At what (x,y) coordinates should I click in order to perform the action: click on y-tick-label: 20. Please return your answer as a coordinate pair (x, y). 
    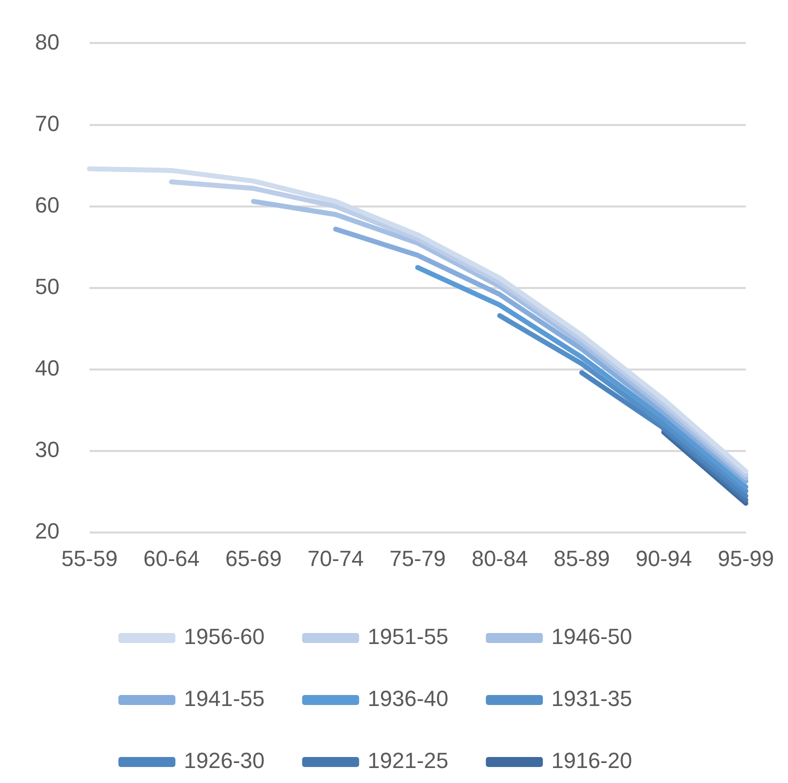
    Looking at the image, I should click on (47, 531).